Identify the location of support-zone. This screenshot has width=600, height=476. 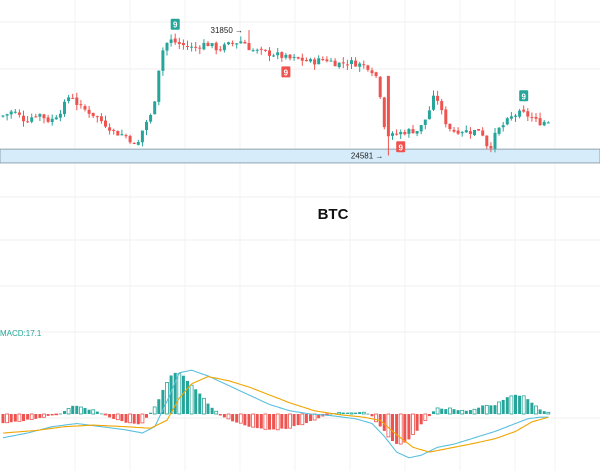
(300, 156).